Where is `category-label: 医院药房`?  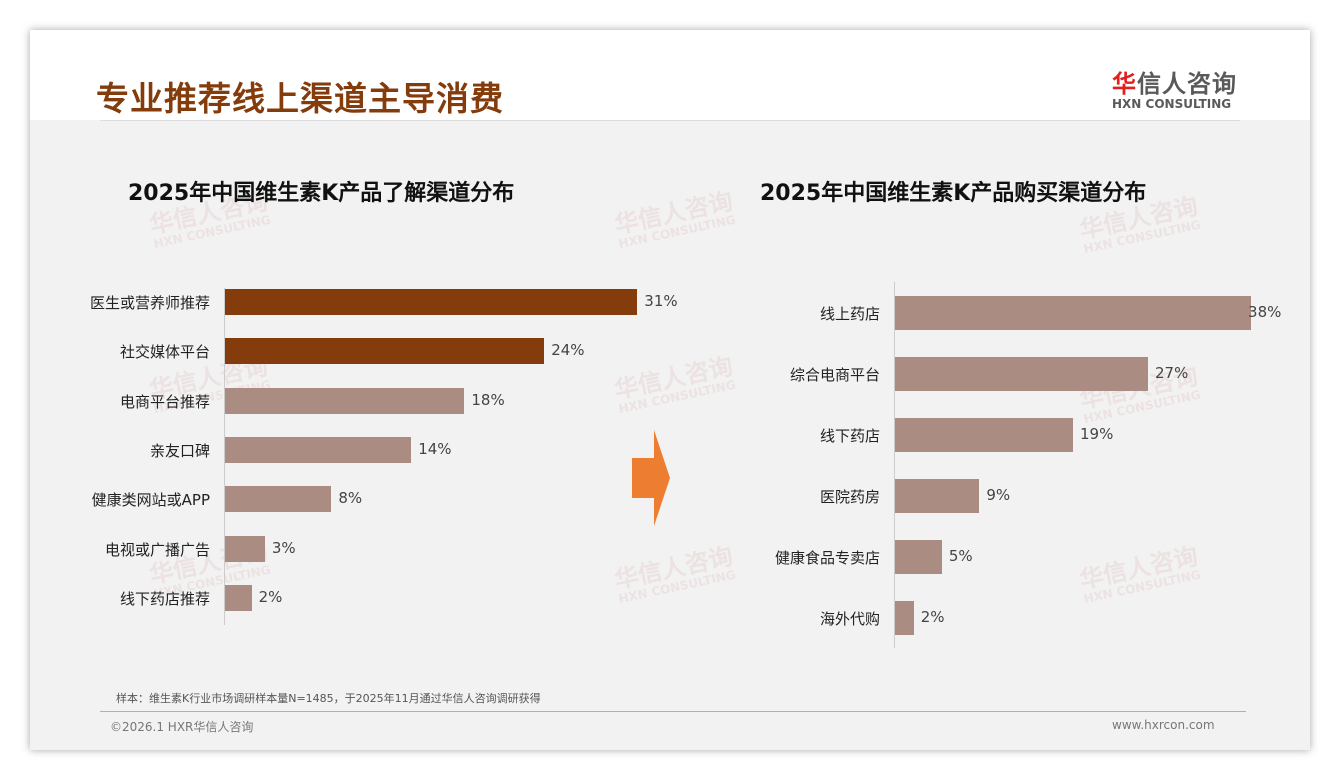
category-label: 医院药房 is located at coordinates (849, 497).